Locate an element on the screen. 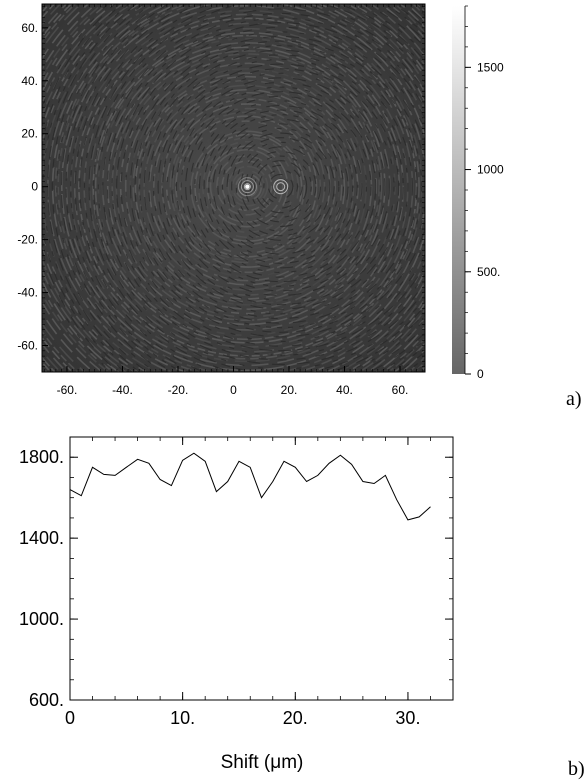 The image size is (588, 780). central-ring is located at coordinates (247, 187).